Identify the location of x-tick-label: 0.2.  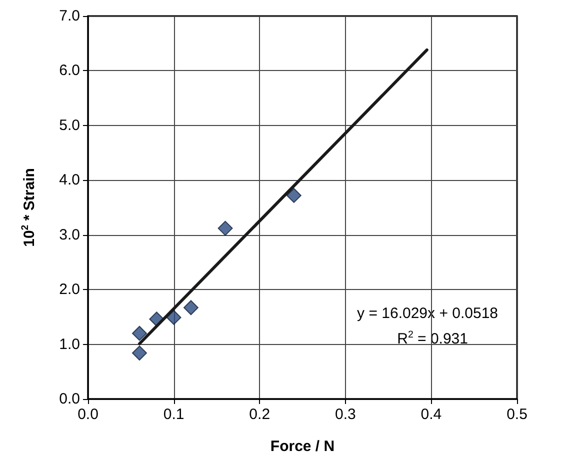
(259, 414).